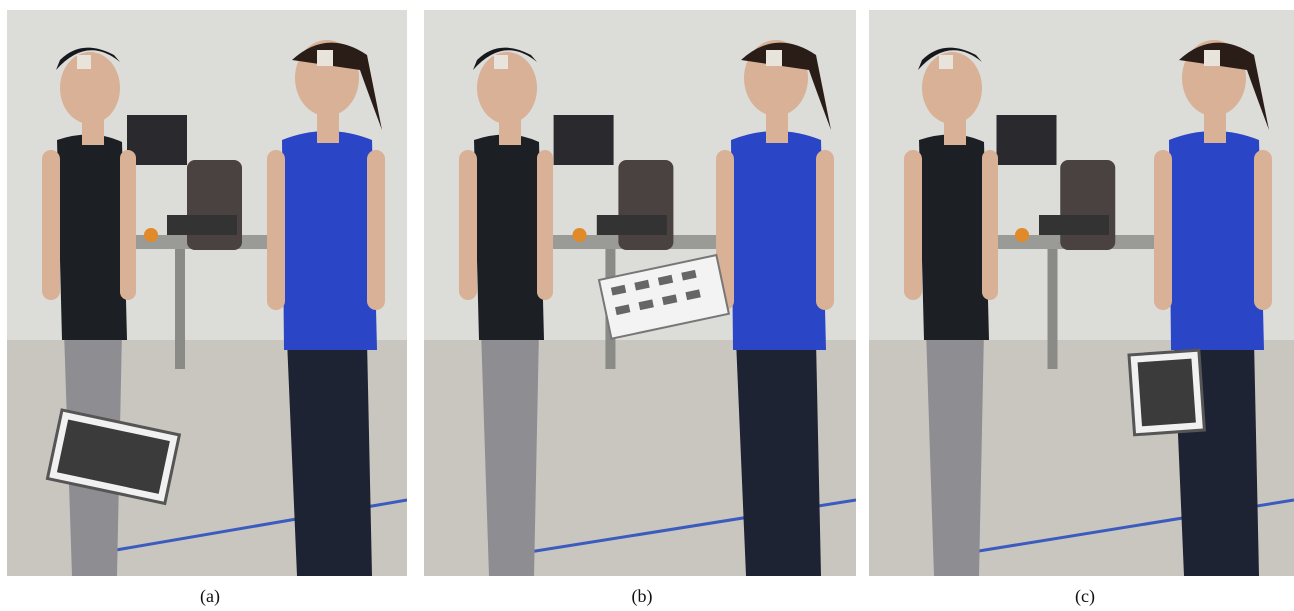  Describe the element at coordinates (642, 596) in the screenshot. I see `caption-b: (b)` at that location.